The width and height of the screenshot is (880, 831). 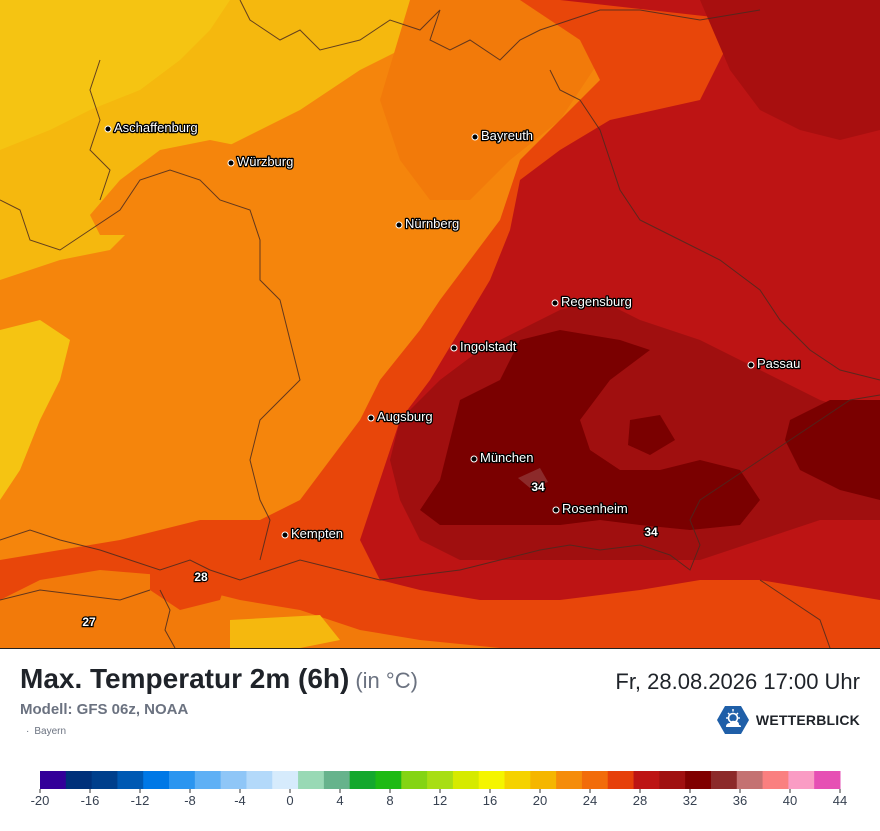 I want to click on sun-cloud-icon, so click(x=732, y=720).